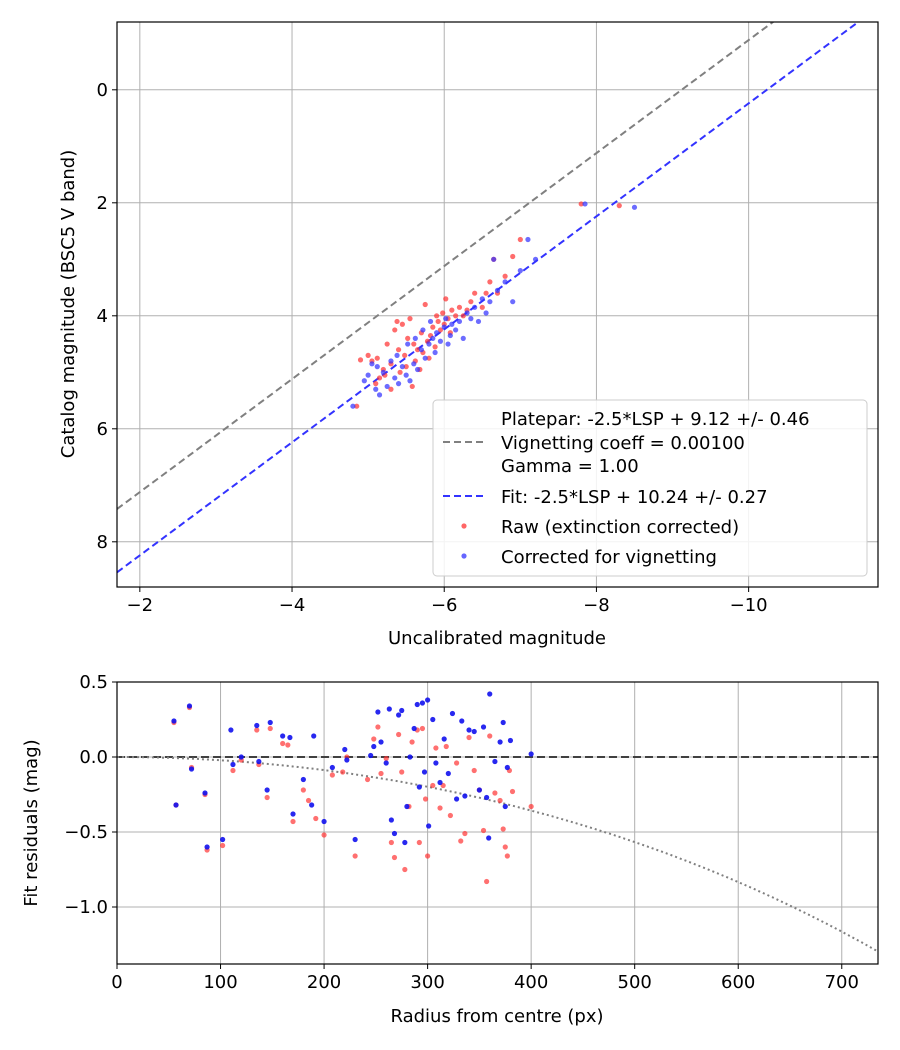 The width and height of the screenshot is (900, 1050). I want to click on legend-raw-marker, so click(464, 526).